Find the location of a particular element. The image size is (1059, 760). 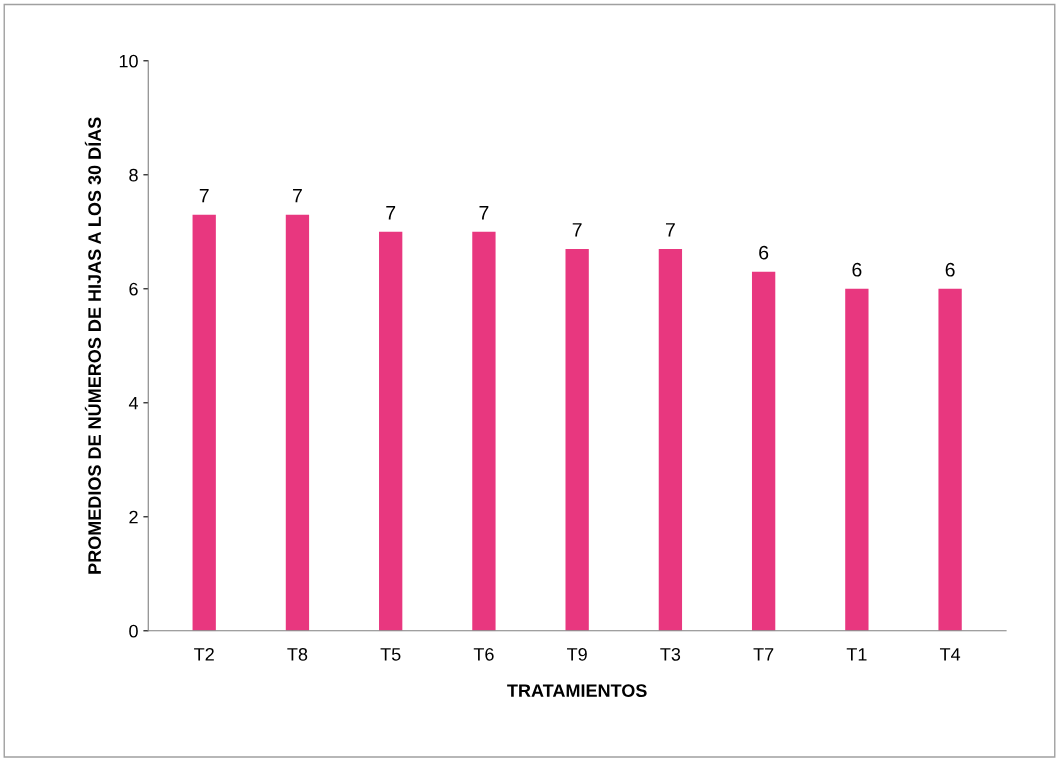

y-tick-label: 4 is located at coordinates (133, 403).